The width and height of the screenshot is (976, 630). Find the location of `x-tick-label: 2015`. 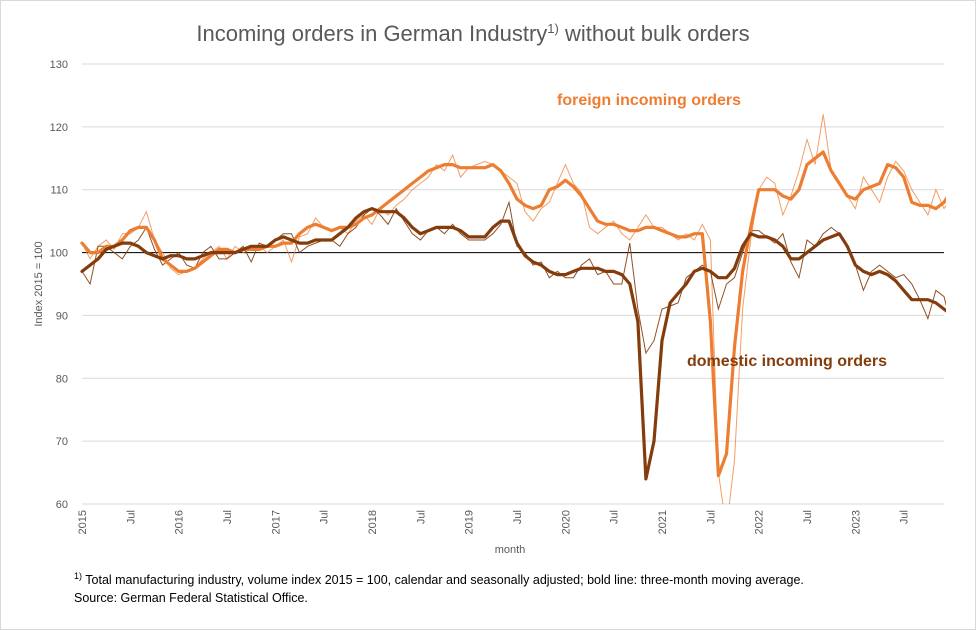

x-tick-label: 2015 is located at coordinates (83, 522).